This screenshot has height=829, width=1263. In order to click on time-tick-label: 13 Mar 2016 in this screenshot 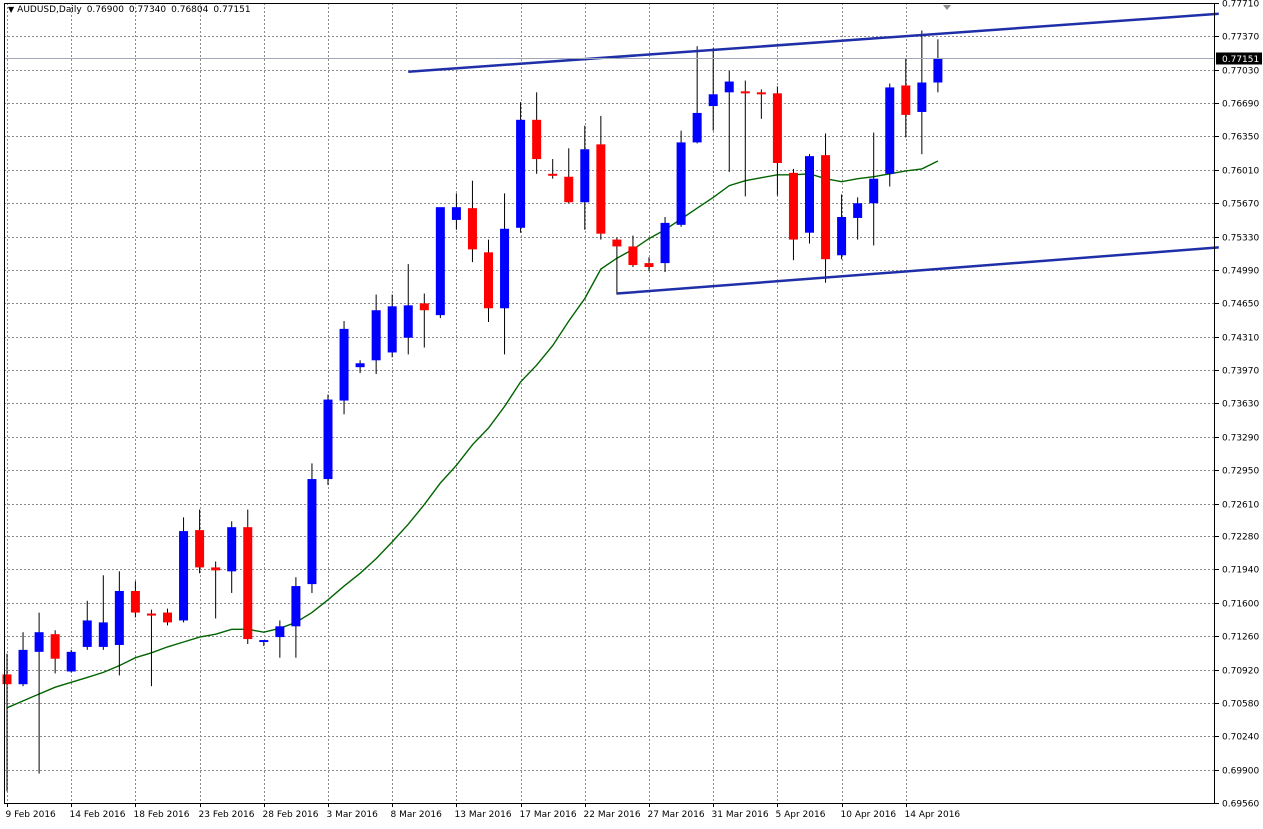, I will do `click(483, 815)`.